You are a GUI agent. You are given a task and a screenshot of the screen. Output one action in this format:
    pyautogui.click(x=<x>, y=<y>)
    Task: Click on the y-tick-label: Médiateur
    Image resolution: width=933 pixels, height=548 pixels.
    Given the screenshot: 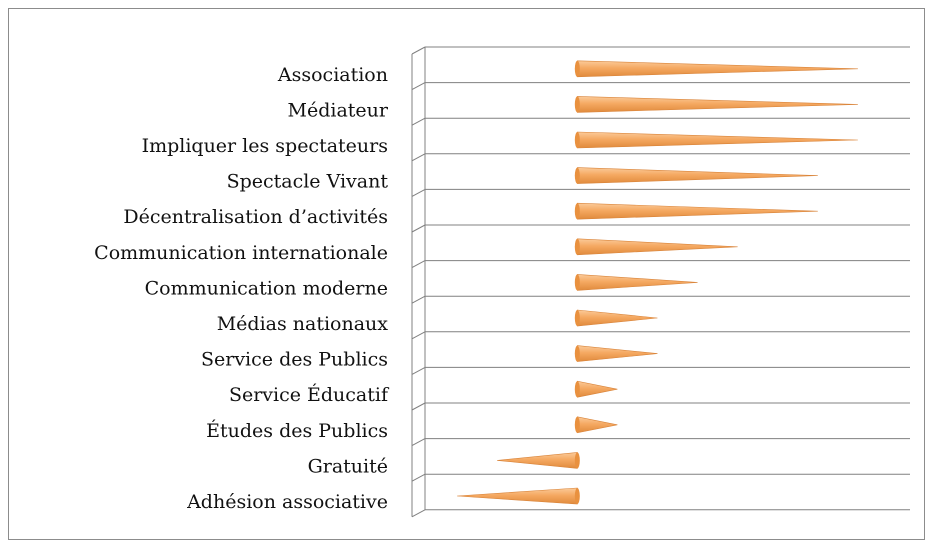 What is the action you would take?
    pyautogui.click(x=338, y=110)
    